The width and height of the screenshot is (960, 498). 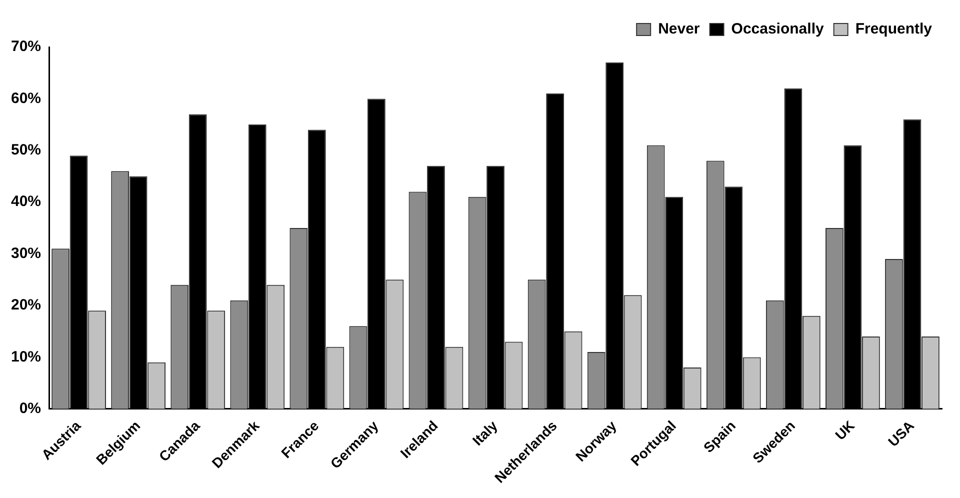 I want to click on x-tick-label: UK, so click(x=845, y=430).